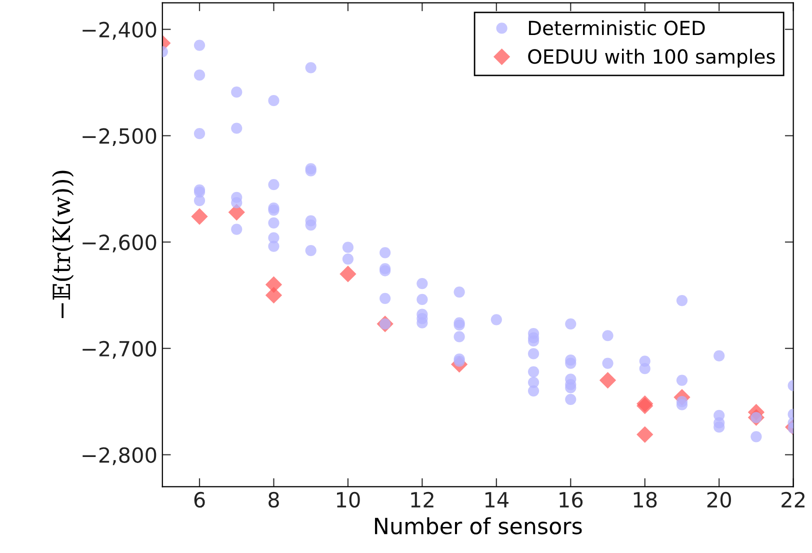 The height and width of the screenshot is (553, 812). What do you see at coordinates (119, 137) in the screenshot?
I see `y-tick-label: −2,500` at bounding box center [119, 137].